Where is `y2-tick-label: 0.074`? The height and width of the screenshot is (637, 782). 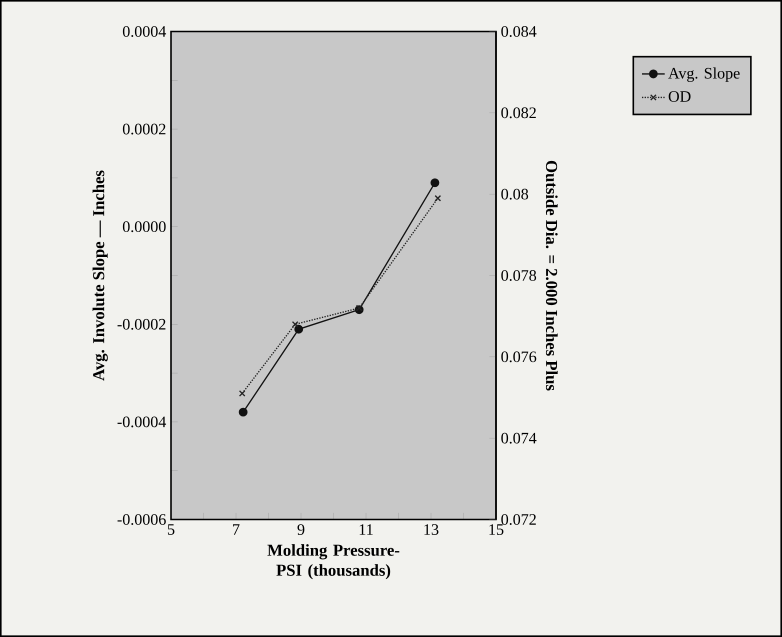
y2-tick-label: 0.074 is located at coordinates (518, 438).